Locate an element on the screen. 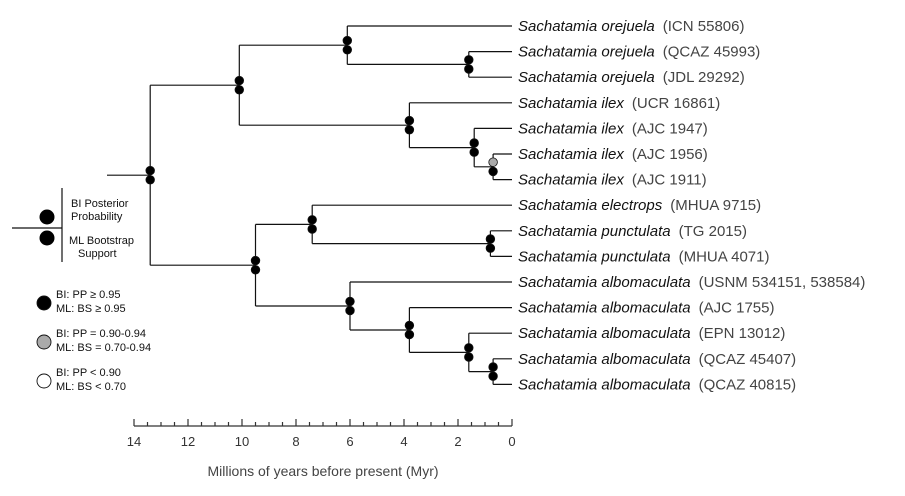 This screenshot has width=905, height=496. axis-tick-label: 12 is located at coordinates (188, 441).